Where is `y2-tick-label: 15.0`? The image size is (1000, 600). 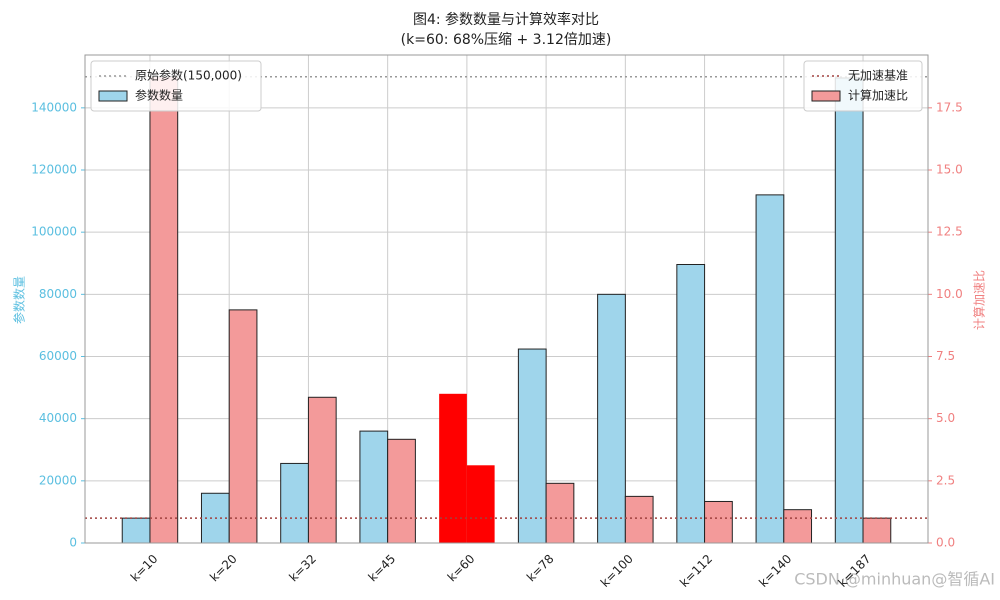
y2-tick-label: 15.0 is located at coordinates (949, 170).